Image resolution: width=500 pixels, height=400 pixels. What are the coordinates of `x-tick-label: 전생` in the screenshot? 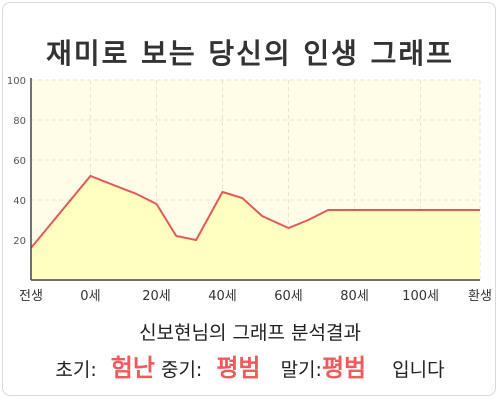 It's located at (31, 296).